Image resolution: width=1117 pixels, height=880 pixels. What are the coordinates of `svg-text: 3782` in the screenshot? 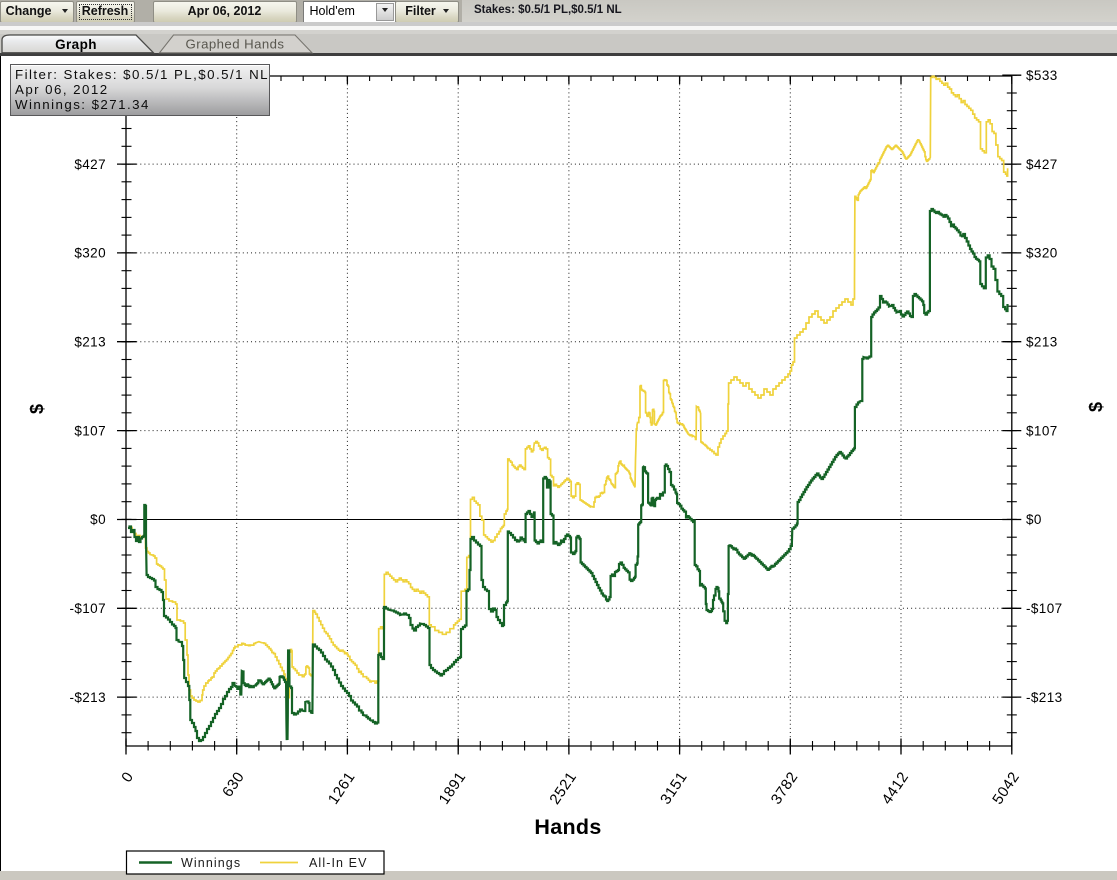 It's located at (785, 788).